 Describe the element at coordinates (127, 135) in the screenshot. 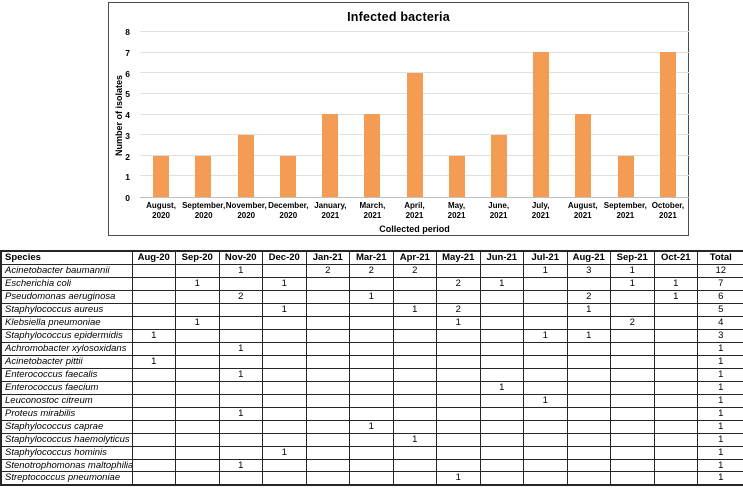

I see `y-tick-label: 3` at that location.